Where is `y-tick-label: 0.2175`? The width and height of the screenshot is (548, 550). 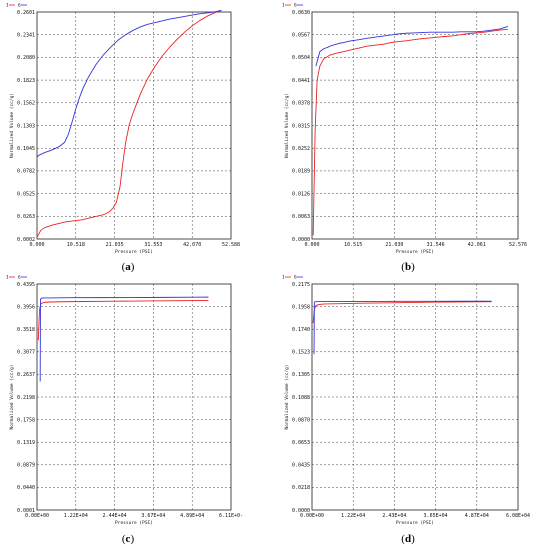 y-tick-label: 0.2175 is located at coordinates (301, 285).